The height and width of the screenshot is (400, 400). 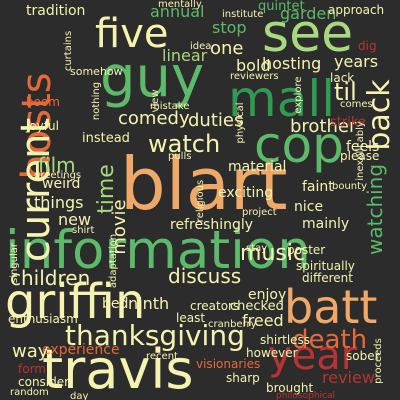 I want to click on word-garden: garden, so click(x=308, y=13).